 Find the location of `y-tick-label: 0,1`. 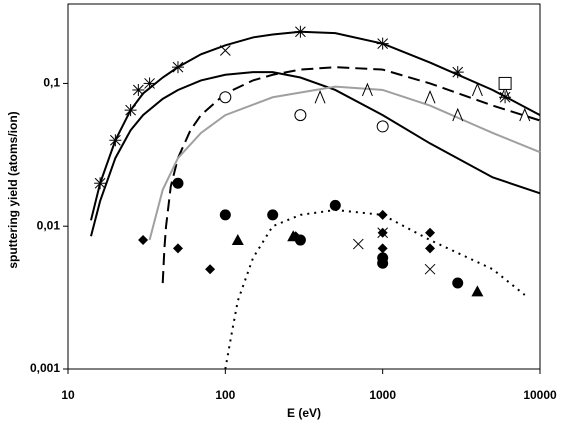

y-tick-label: 0,1 is located at coordinates (51, 83).